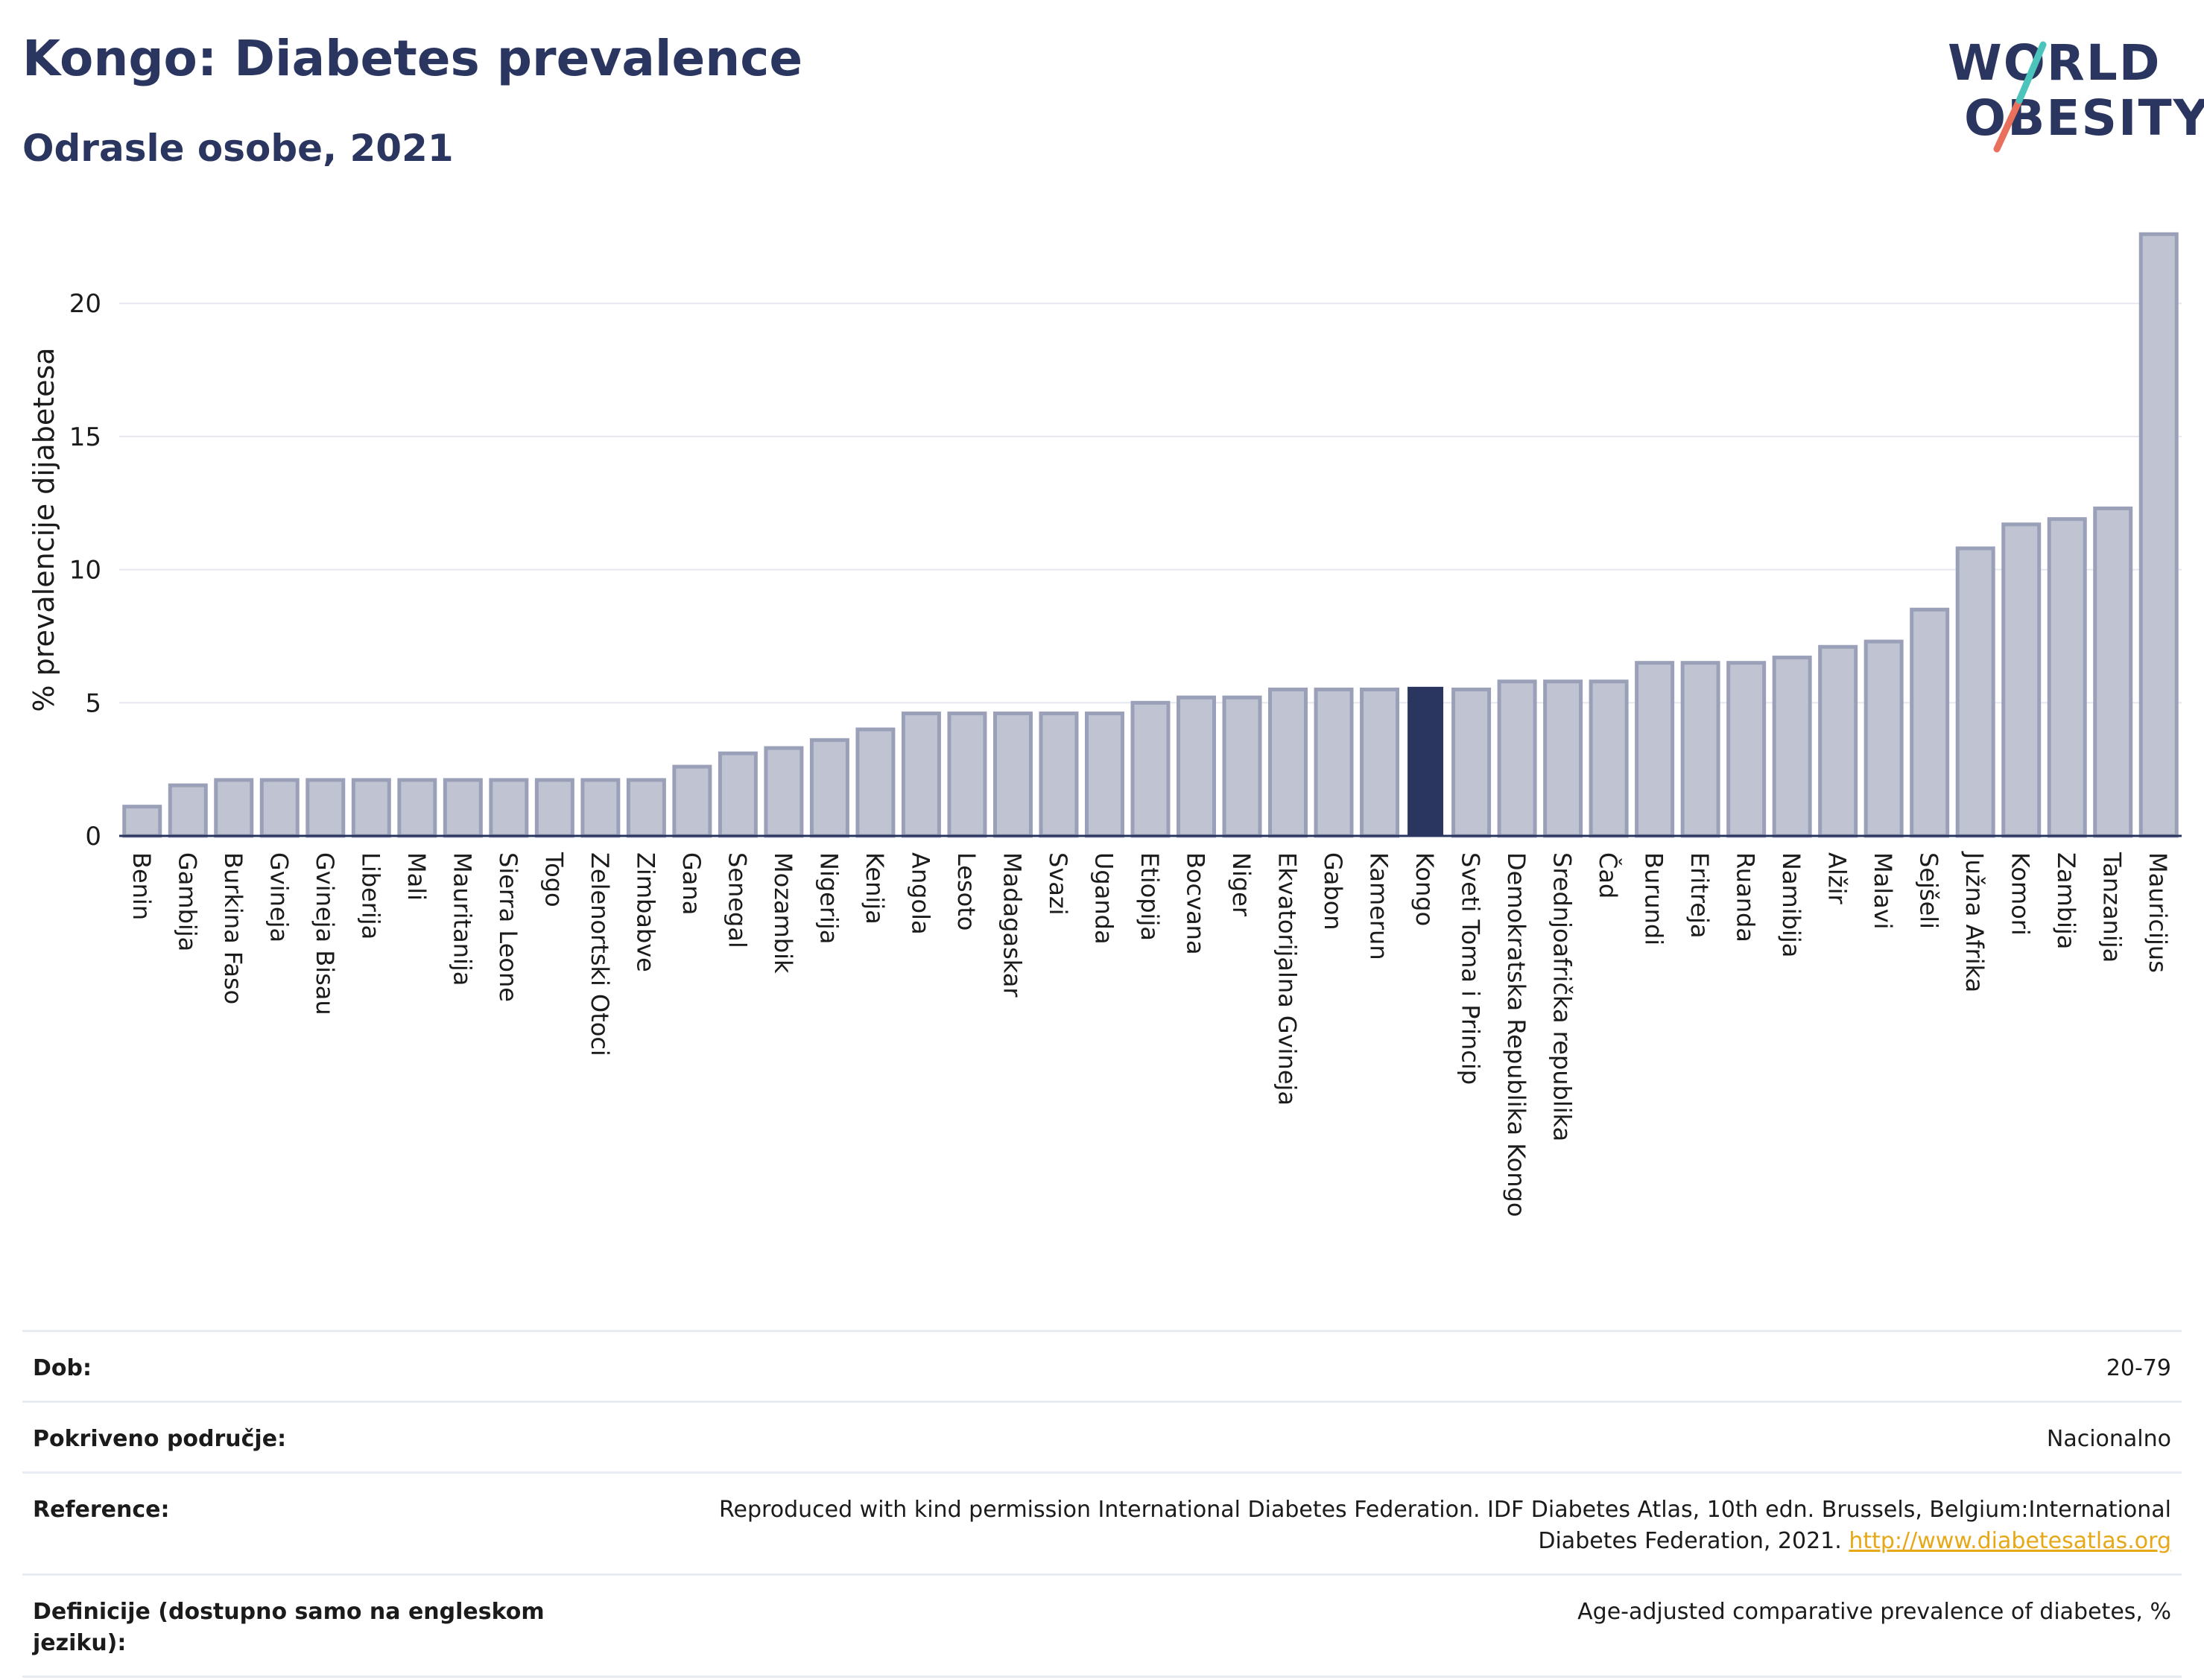 This screenshot has height=1680, width=2204. I want to click on x-tick-label: Ekvatorijalna Gvineja, so click(1287, 979).